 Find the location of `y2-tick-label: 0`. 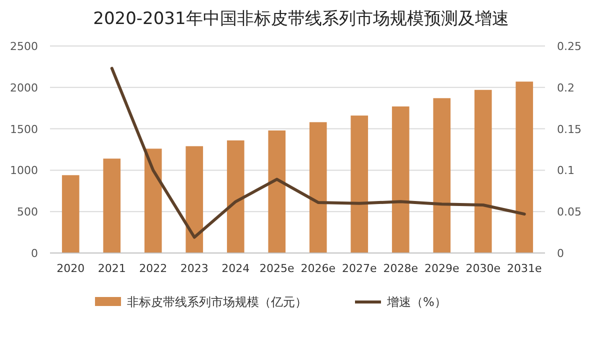

y2-tick-label: 0 is located at coordinates (560, 253).